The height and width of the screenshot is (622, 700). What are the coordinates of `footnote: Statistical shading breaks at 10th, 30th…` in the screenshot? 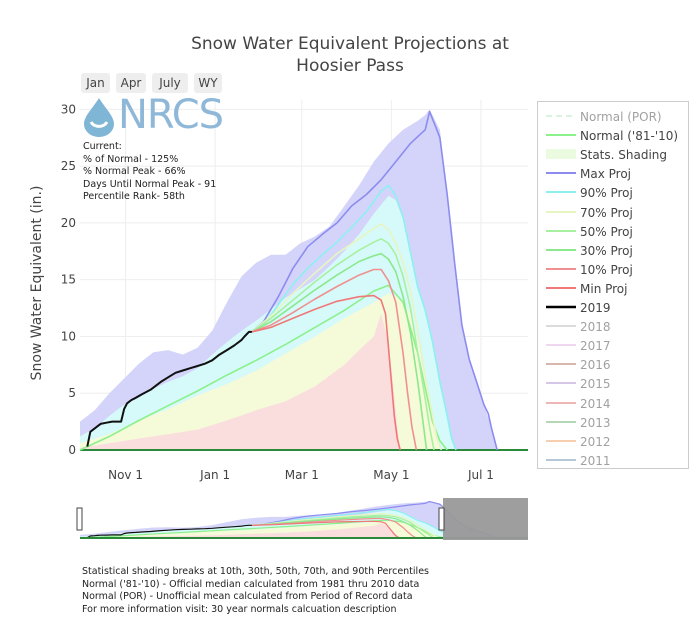 It's located at (255, 571).